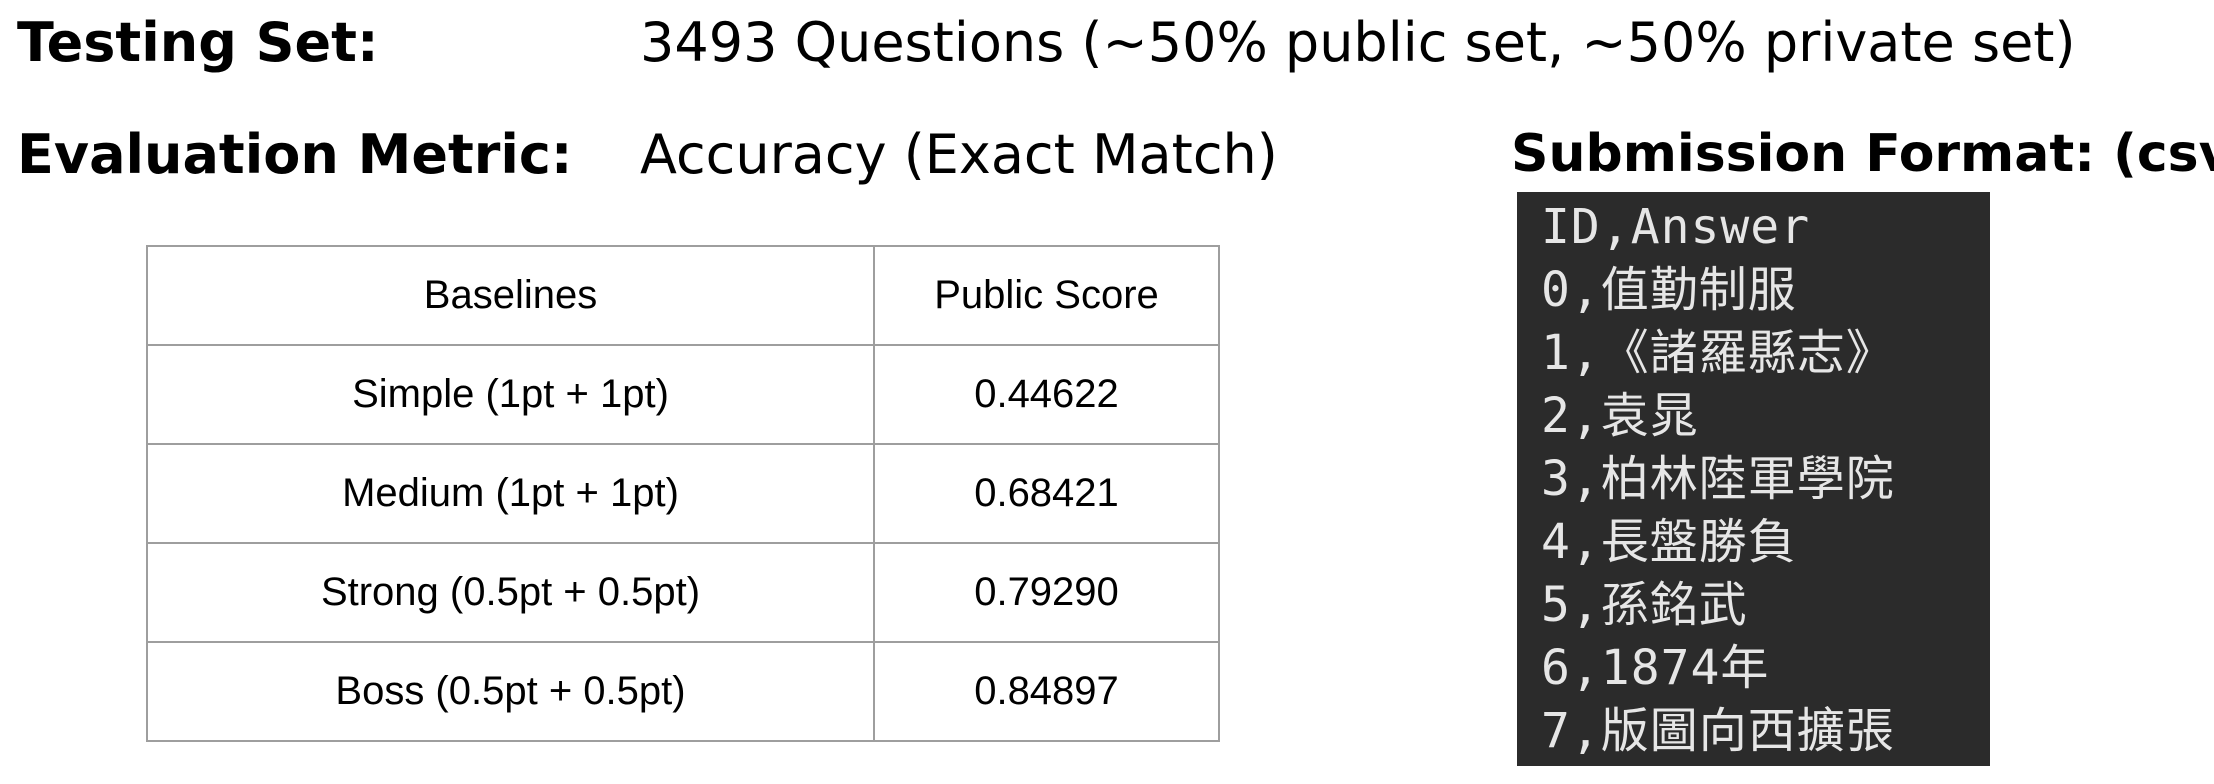 This screenshot has width=2214, height=784. Describe the element at coordinates (510, 592) in the screenshot. I see `baseline-name-cell: Strong (0.5pt + 0.5pt)` at that location.